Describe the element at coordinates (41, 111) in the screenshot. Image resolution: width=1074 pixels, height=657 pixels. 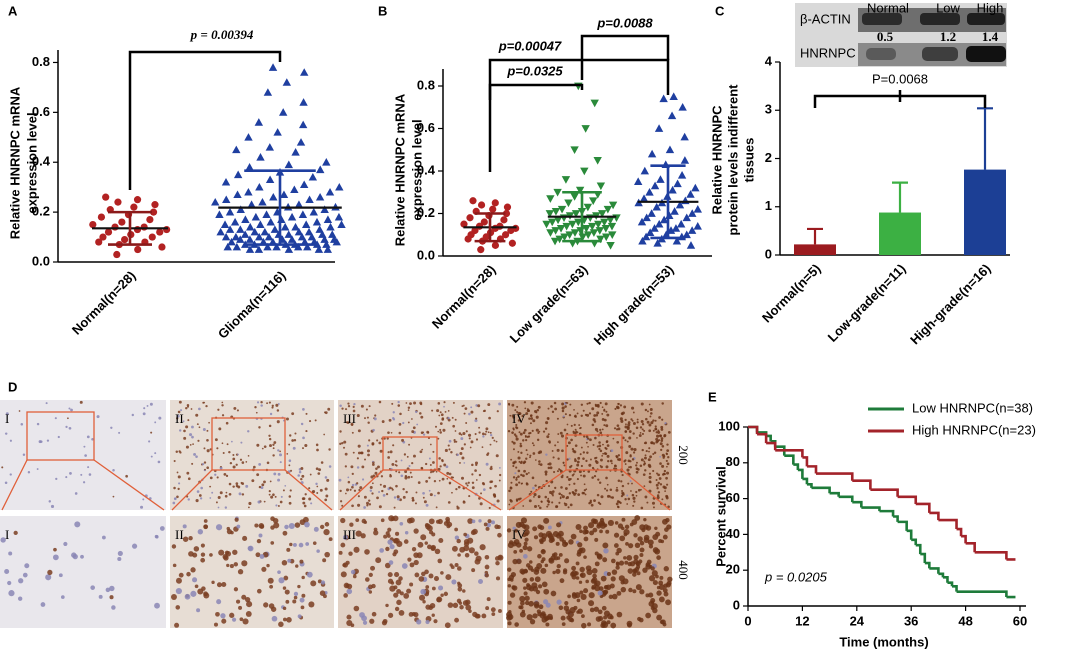
I see `y-tick-label: 0.6` at that location.